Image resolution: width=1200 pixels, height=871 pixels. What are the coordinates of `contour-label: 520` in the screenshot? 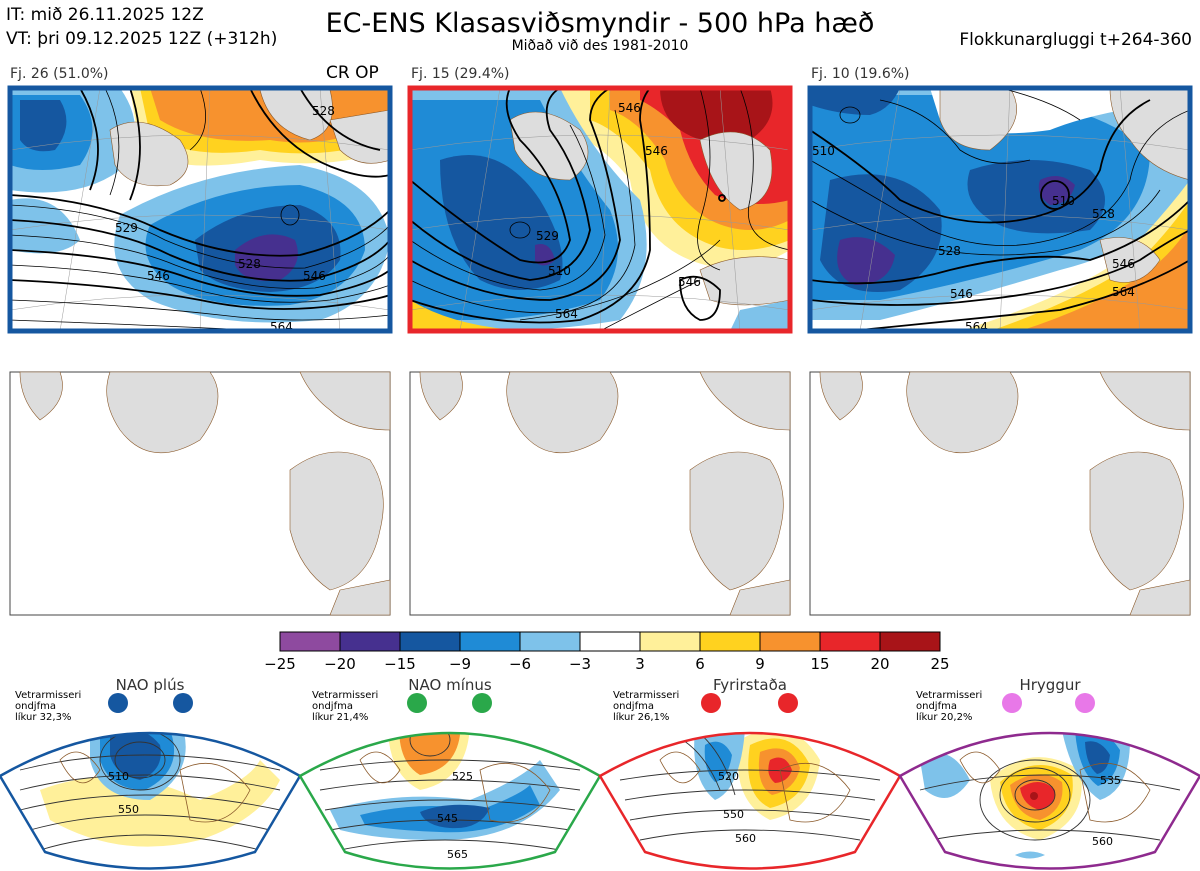 It's located at (728, 776).